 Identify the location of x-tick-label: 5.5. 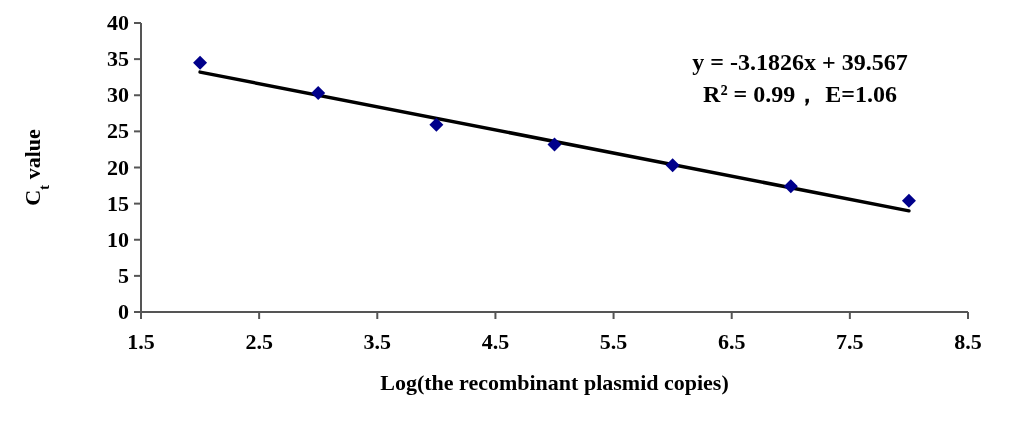
(613, 341).